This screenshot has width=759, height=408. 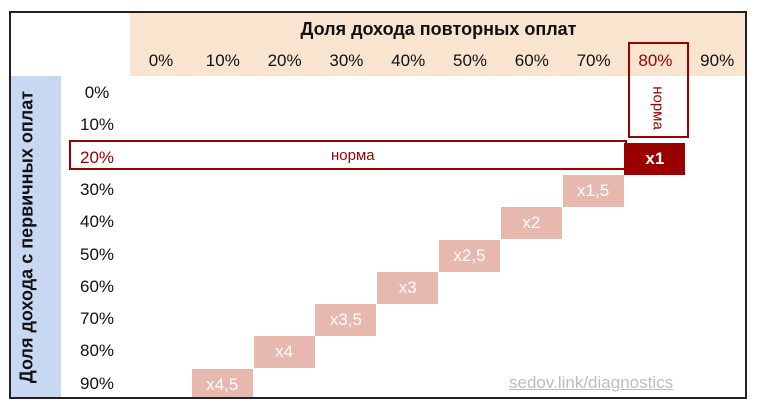 I want to click on column-highlight-frame, so click(x=658, y=90).